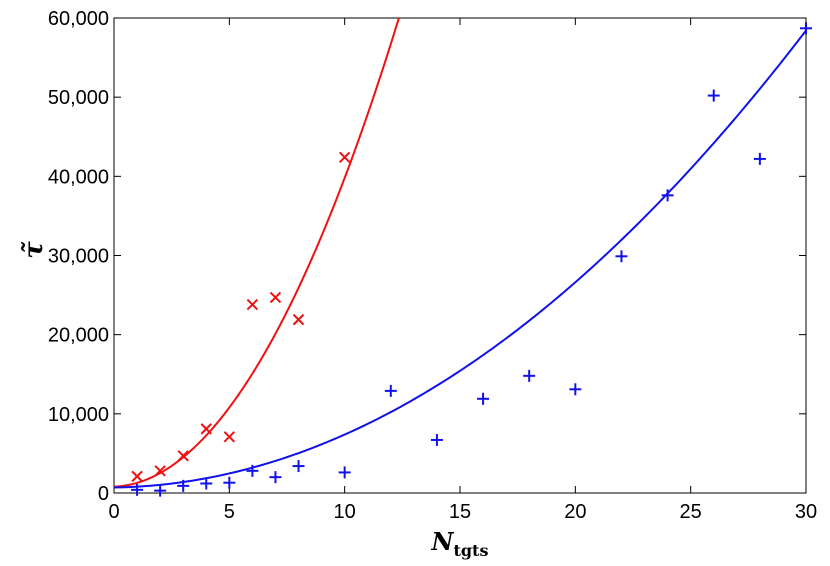 The width and height of the screenshot is (830, 566). What do you see at coordinates (229, 512) in the screenshot?
I see `x-tick-label: 5` at bounding box center [229, 512].